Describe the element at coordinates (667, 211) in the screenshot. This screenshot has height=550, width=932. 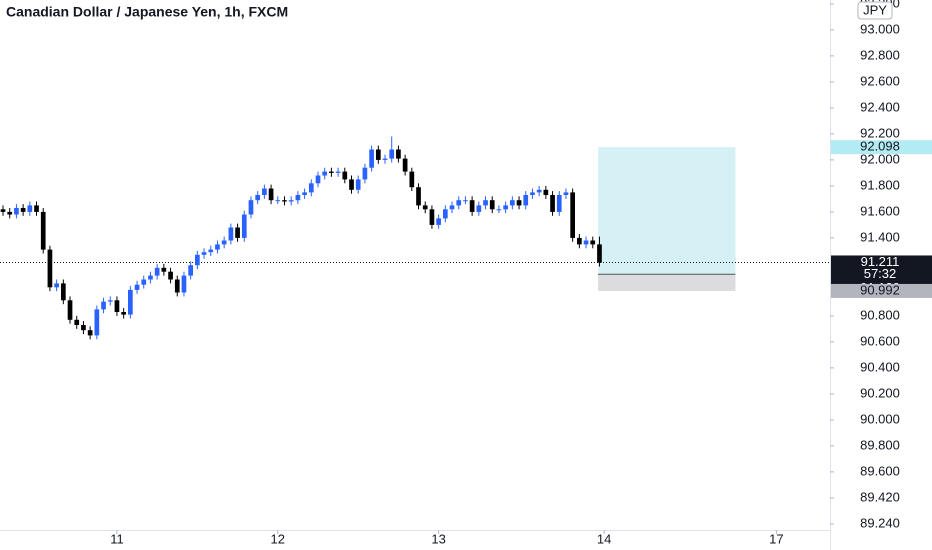
I see `profit-zone` at that location.